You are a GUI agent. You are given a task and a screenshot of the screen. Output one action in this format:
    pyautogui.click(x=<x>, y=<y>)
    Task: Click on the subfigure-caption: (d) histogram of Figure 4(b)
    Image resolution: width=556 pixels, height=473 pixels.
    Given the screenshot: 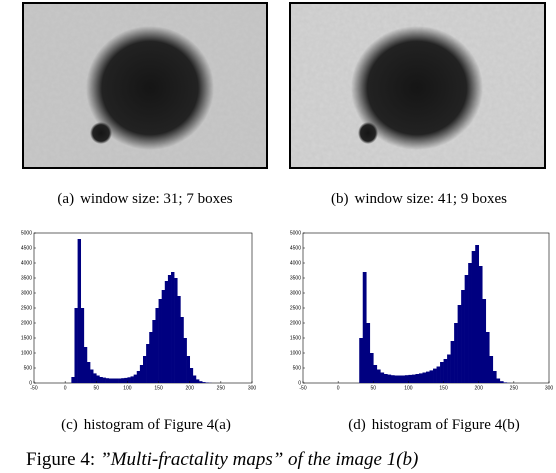 What is the action you would take?
    pyautogui.click(x=433, y=425)
    